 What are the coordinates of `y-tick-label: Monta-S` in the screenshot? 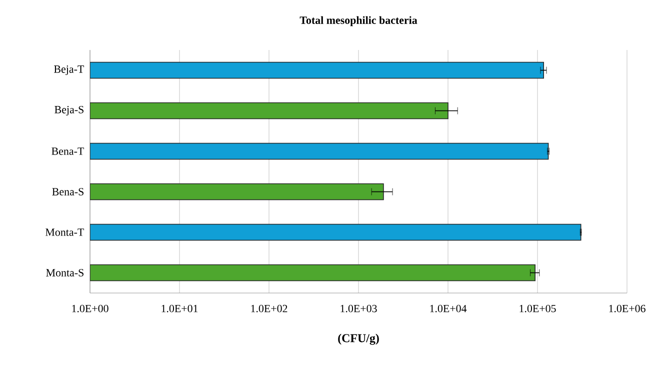 It's located at (65, 272).